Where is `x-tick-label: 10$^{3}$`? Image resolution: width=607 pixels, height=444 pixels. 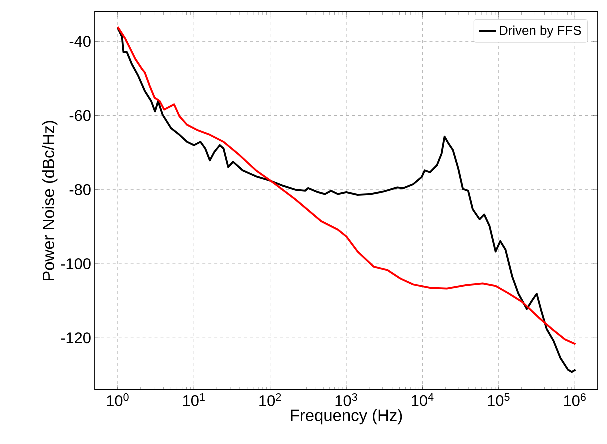 x-tick-label: 10$^{3}$ is located at coordinates (347, 400).